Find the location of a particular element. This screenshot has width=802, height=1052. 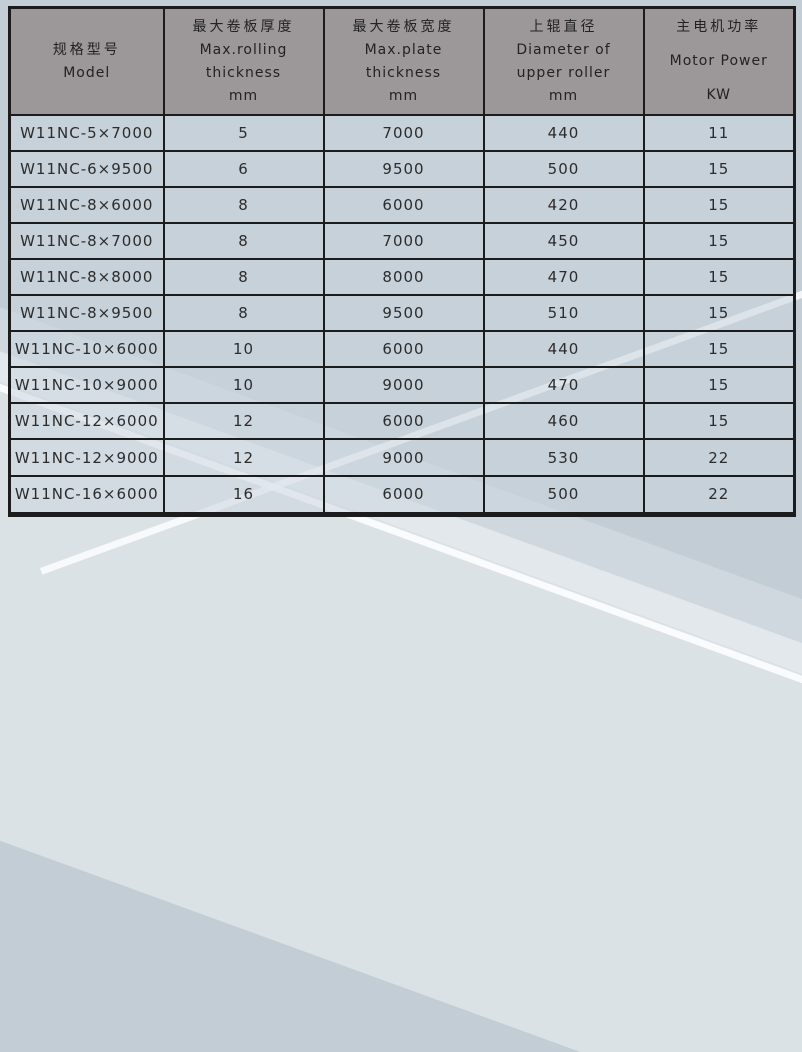

value-cell: 8000 is located at coordinates (403, 277).